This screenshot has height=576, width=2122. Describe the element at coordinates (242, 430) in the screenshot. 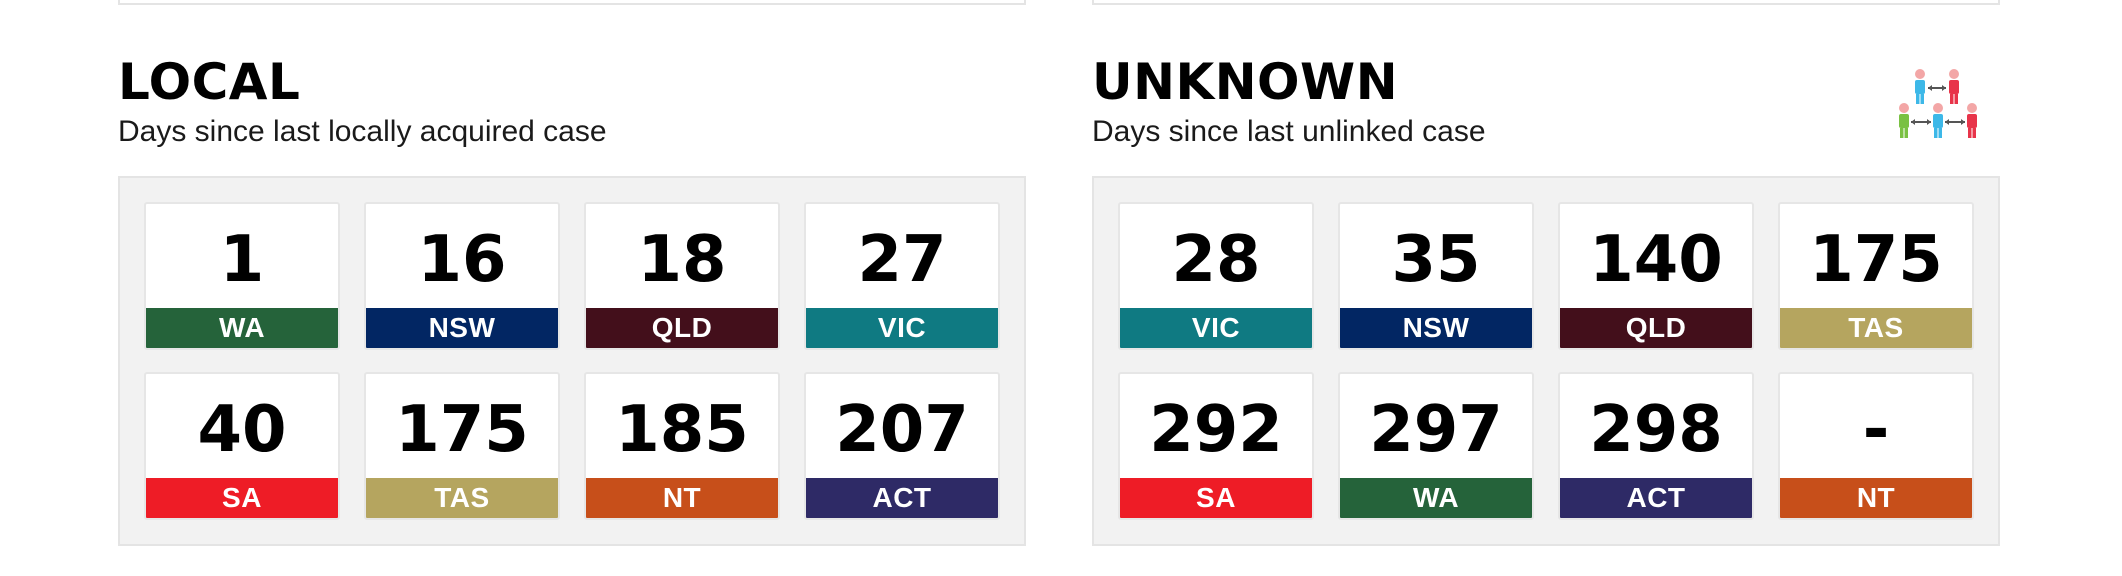

I see `days-count: 40` at that location.